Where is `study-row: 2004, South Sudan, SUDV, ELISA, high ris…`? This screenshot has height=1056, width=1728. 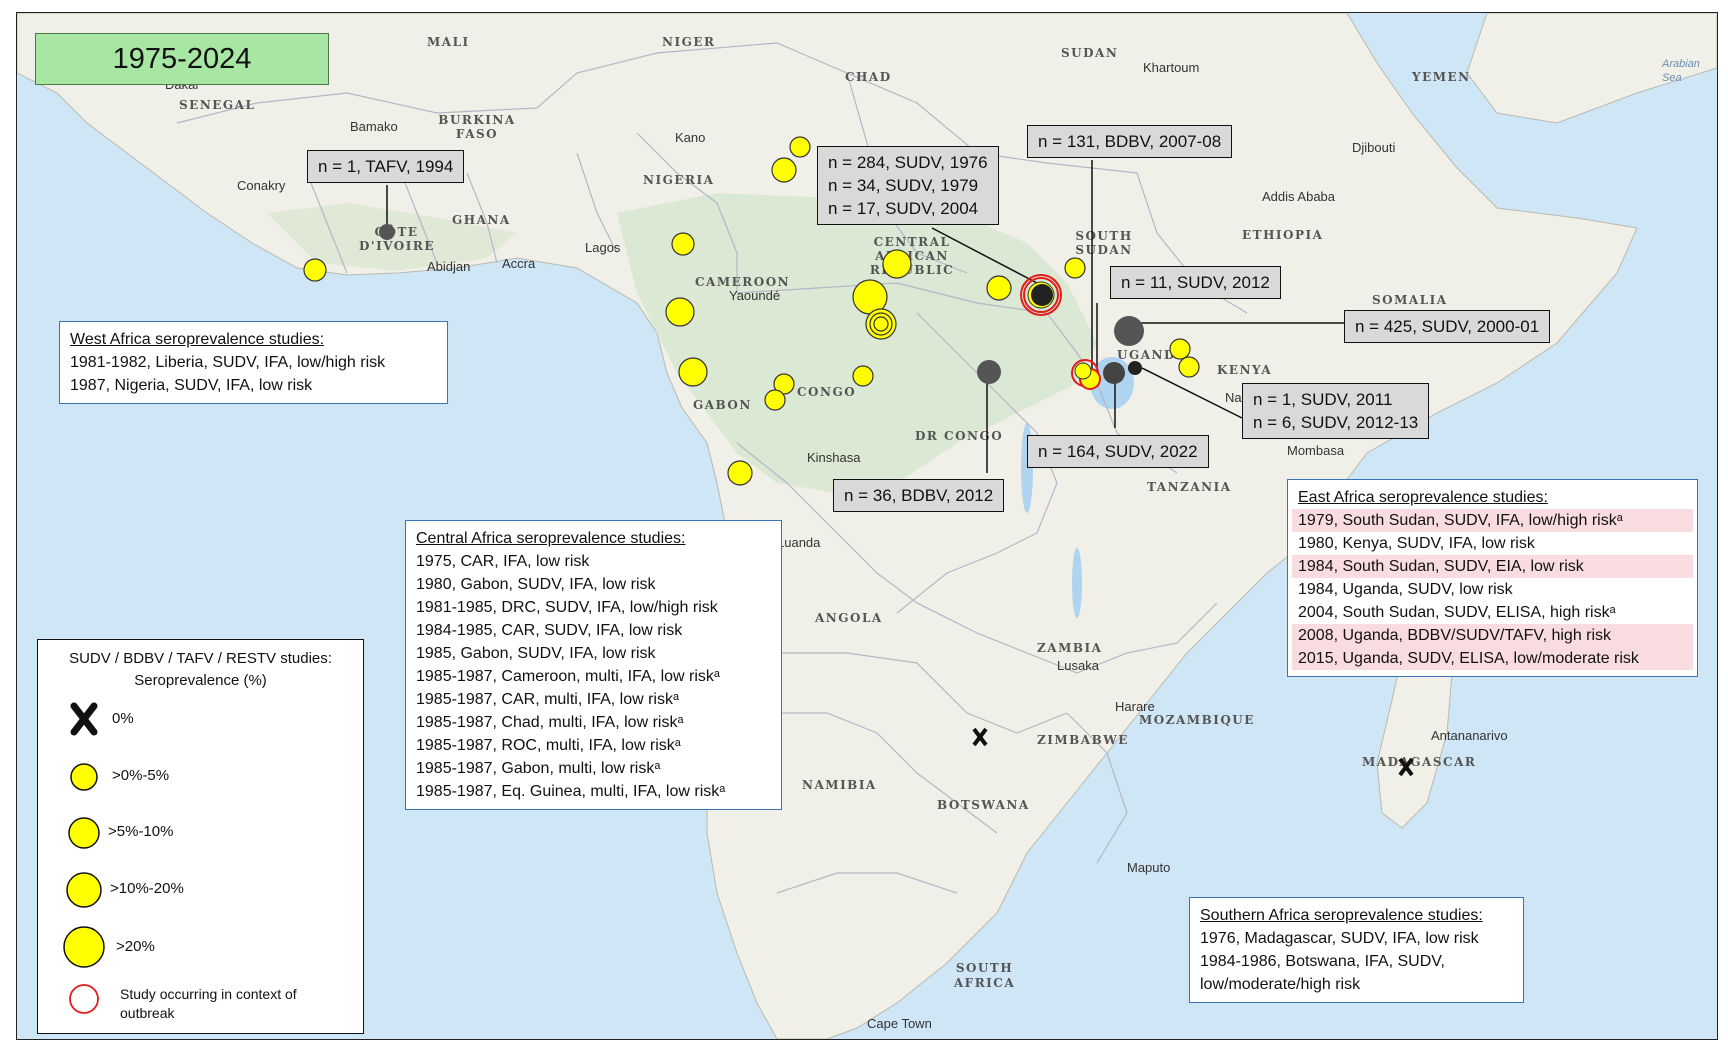 study-row: 2004, South Sudan, SUDV, ELISA, high ris… is located at coordinates (1457, 612).